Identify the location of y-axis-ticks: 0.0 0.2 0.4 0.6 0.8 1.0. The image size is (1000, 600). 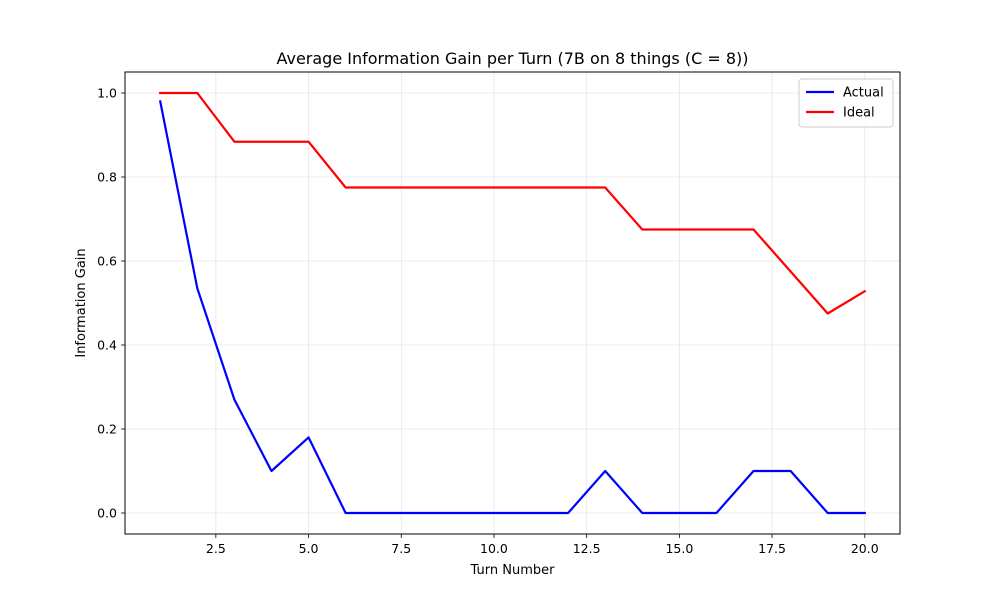
(111, 303).